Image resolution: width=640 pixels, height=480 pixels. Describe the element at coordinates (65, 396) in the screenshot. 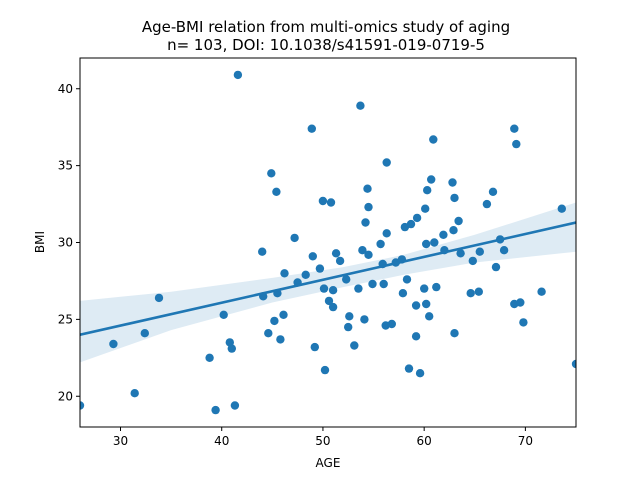

I see `y-tick-label: 20` at that location.